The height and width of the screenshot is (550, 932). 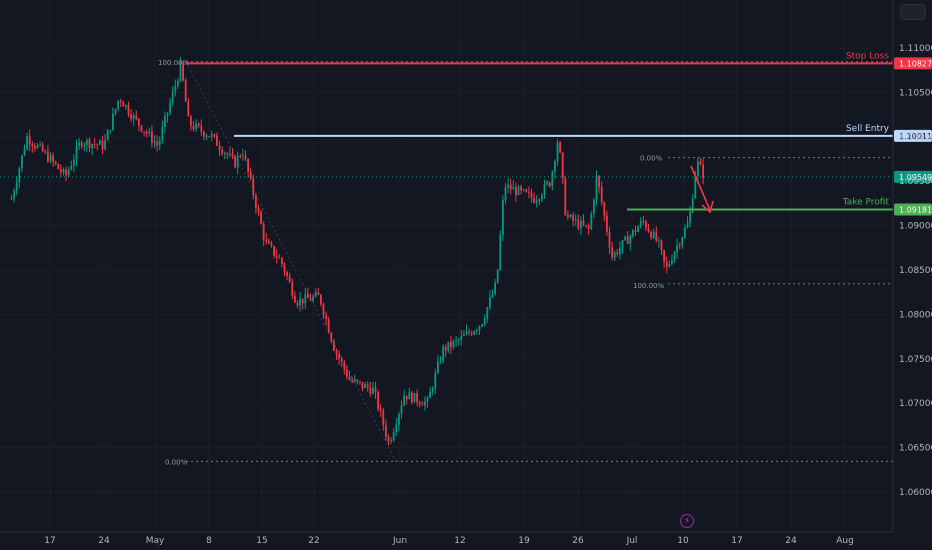 What do you see at coordinates (104, 541) in the screenshot?
I see `time-tick-label: 24` at bounding box center [104, 541].